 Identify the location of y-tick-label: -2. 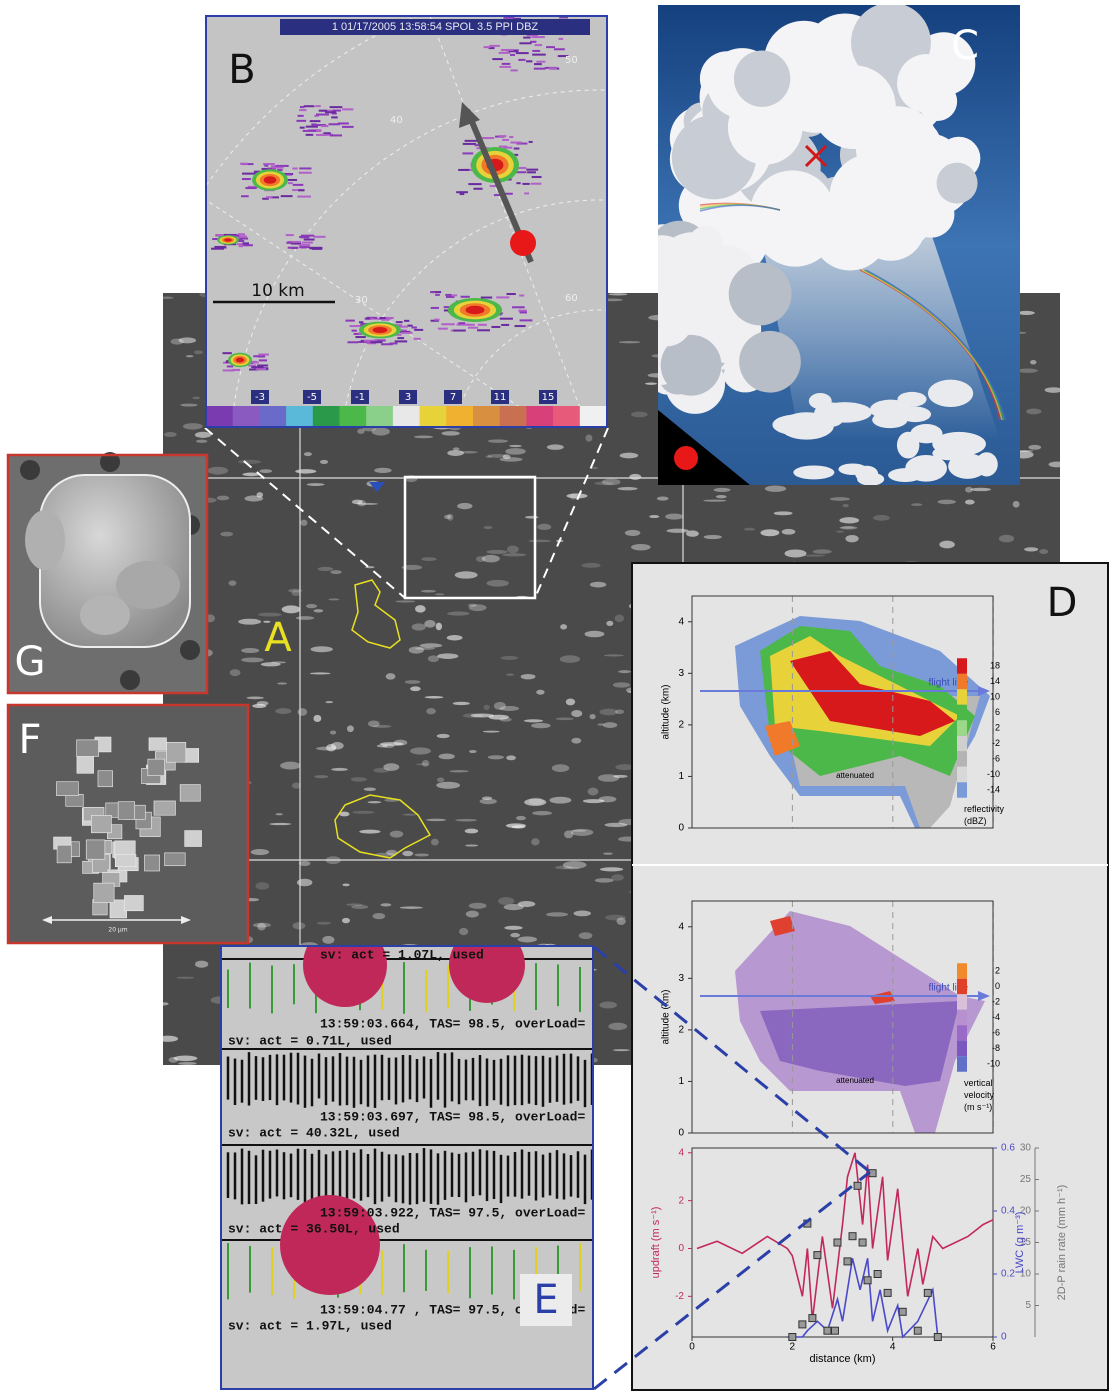
(679, 1296).